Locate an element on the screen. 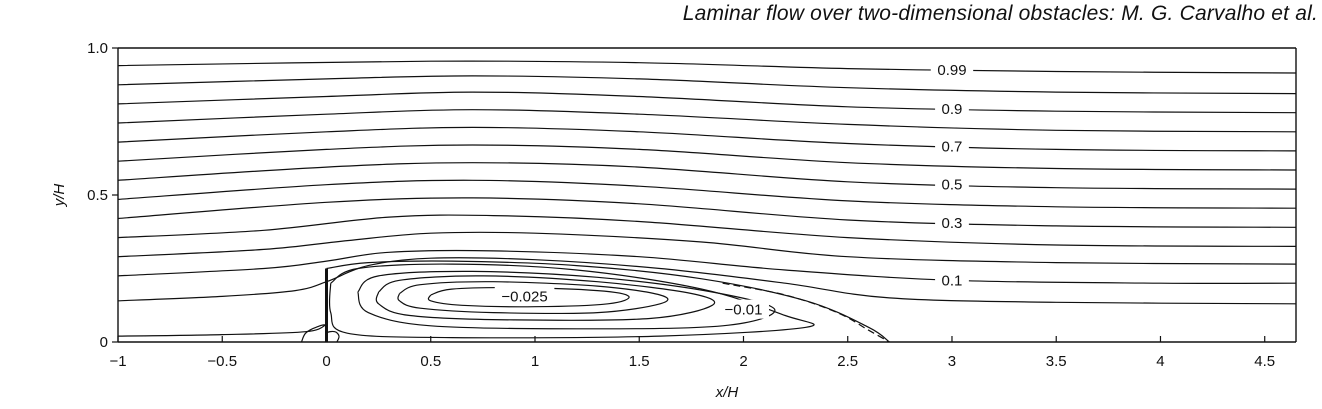  streamline-label: 0.7 is located at coordinates (952, 146).